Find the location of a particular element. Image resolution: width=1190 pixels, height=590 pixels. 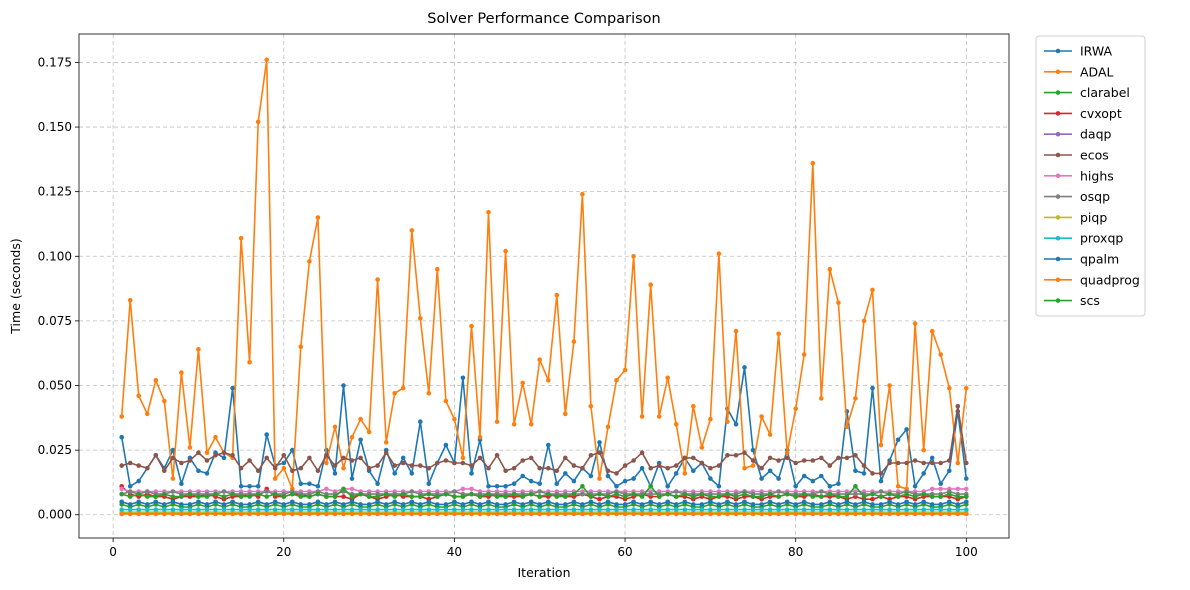

legend-item: quadprog is located at coordinates (1092, 279).